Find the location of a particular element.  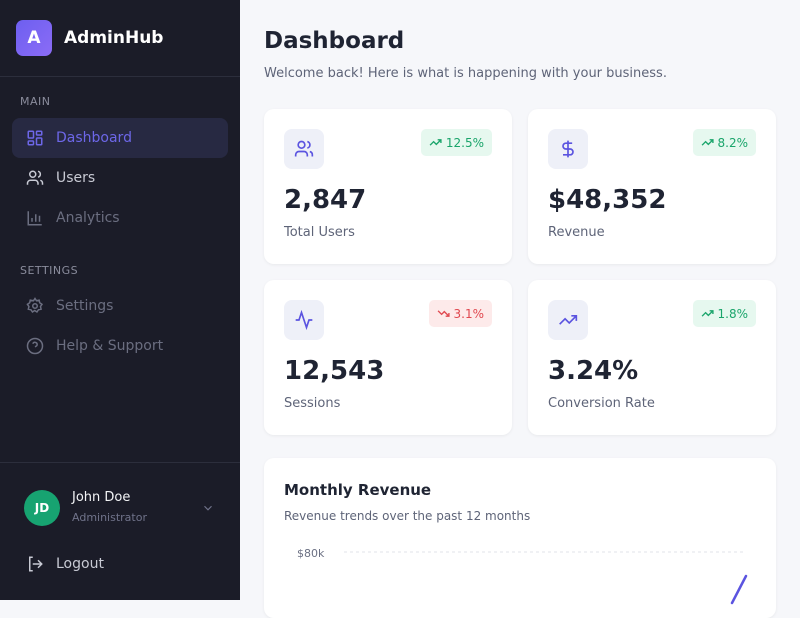

chevron-down-icon is located at coordinates (208, 508).